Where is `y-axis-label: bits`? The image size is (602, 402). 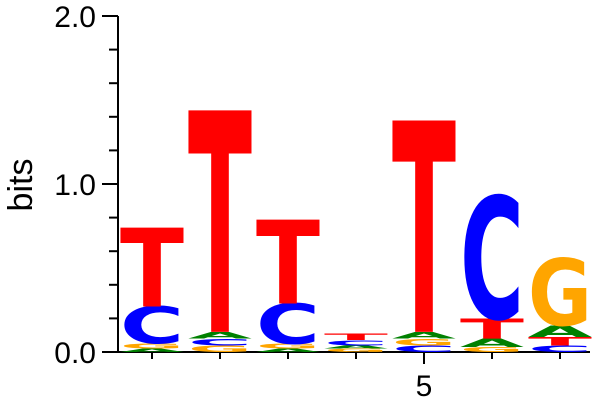 y-axis-label: bits is located at coordinates (21, 185).